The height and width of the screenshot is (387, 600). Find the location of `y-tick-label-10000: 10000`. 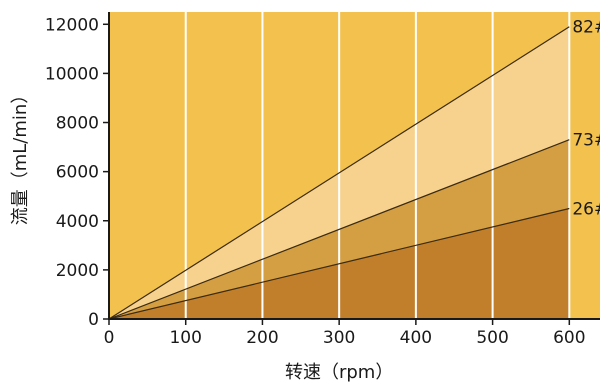

y-tick-label-10000: 10000 is located at coordinates (72, 74).